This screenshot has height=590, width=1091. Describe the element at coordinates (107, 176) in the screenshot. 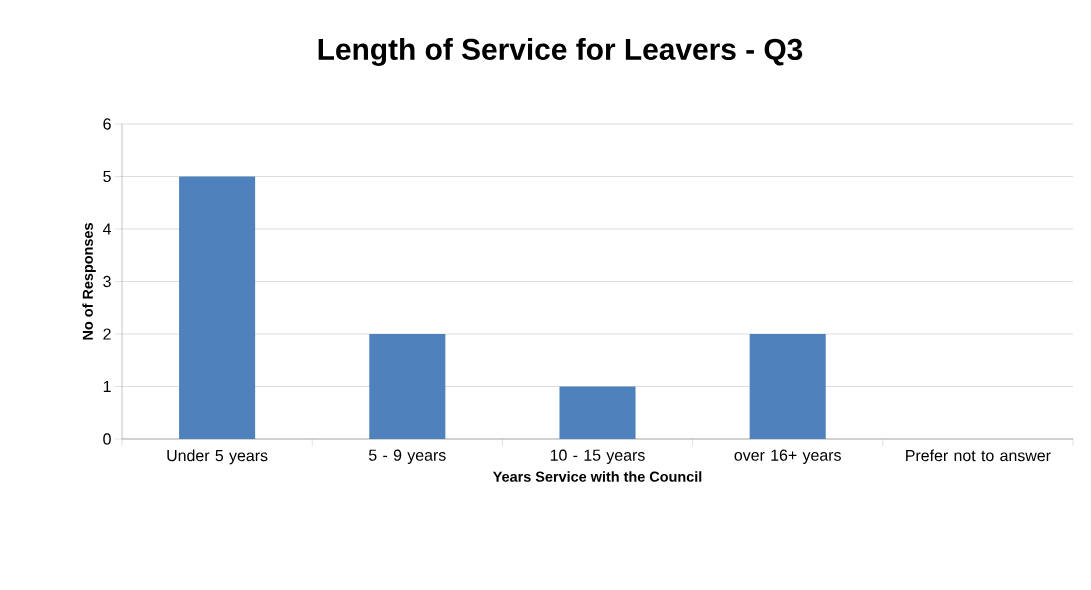

I see `y-tick-label: 5` at that location.